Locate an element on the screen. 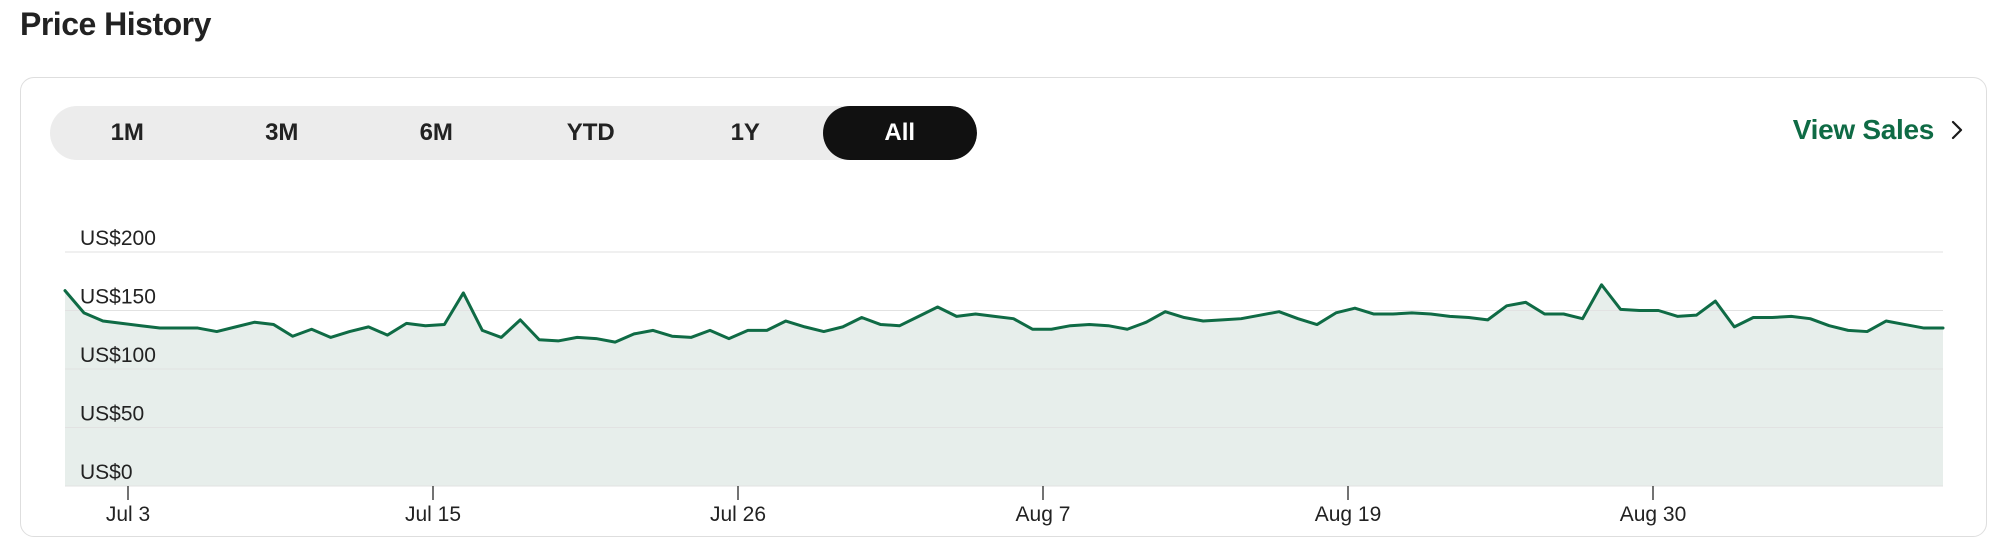  range-button-ytd: YTD is located at coordinates (590, 132).